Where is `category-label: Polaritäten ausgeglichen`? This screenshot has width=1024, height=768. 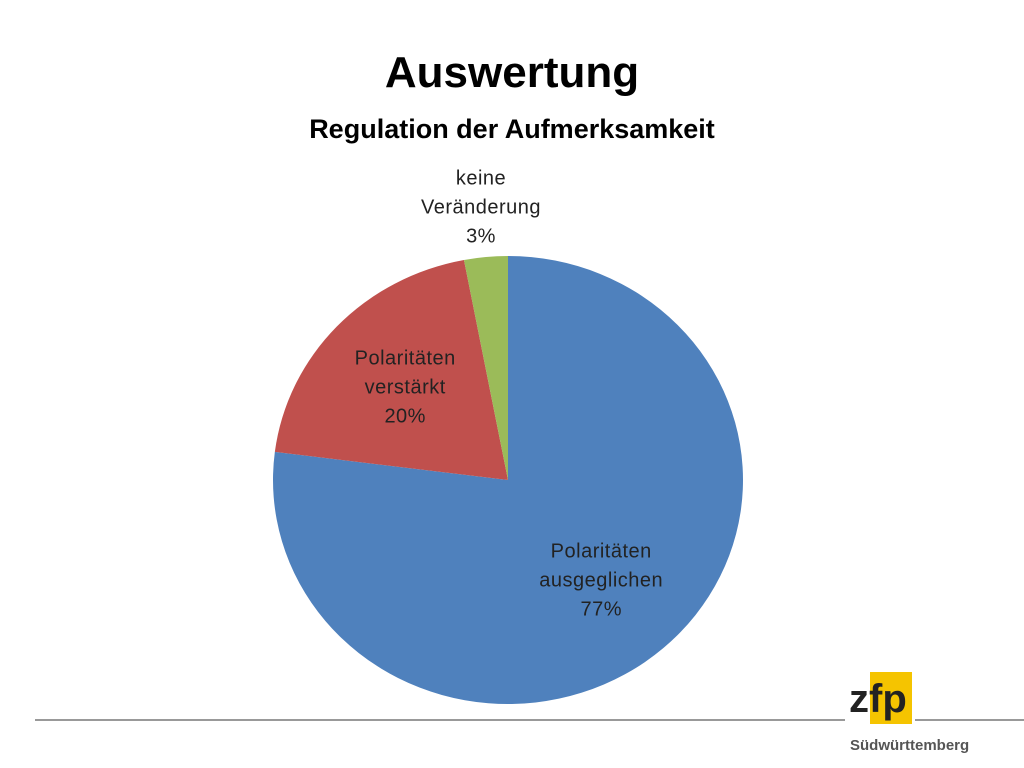
category-label: Polaritäten ausgeglichen is located at coordinates (601, 566).